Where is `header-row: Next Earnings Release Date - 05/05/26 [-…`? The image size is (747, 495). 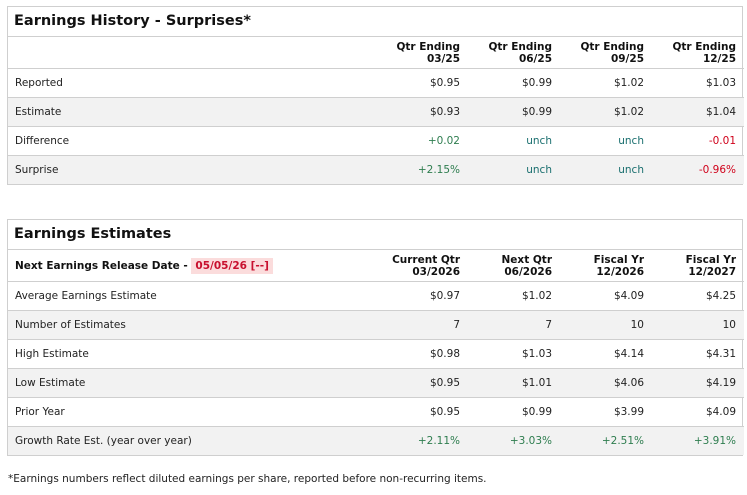 header-row: Next Earnings Release Date - 05/05/26 [-… is located at coordinates (376, 266).